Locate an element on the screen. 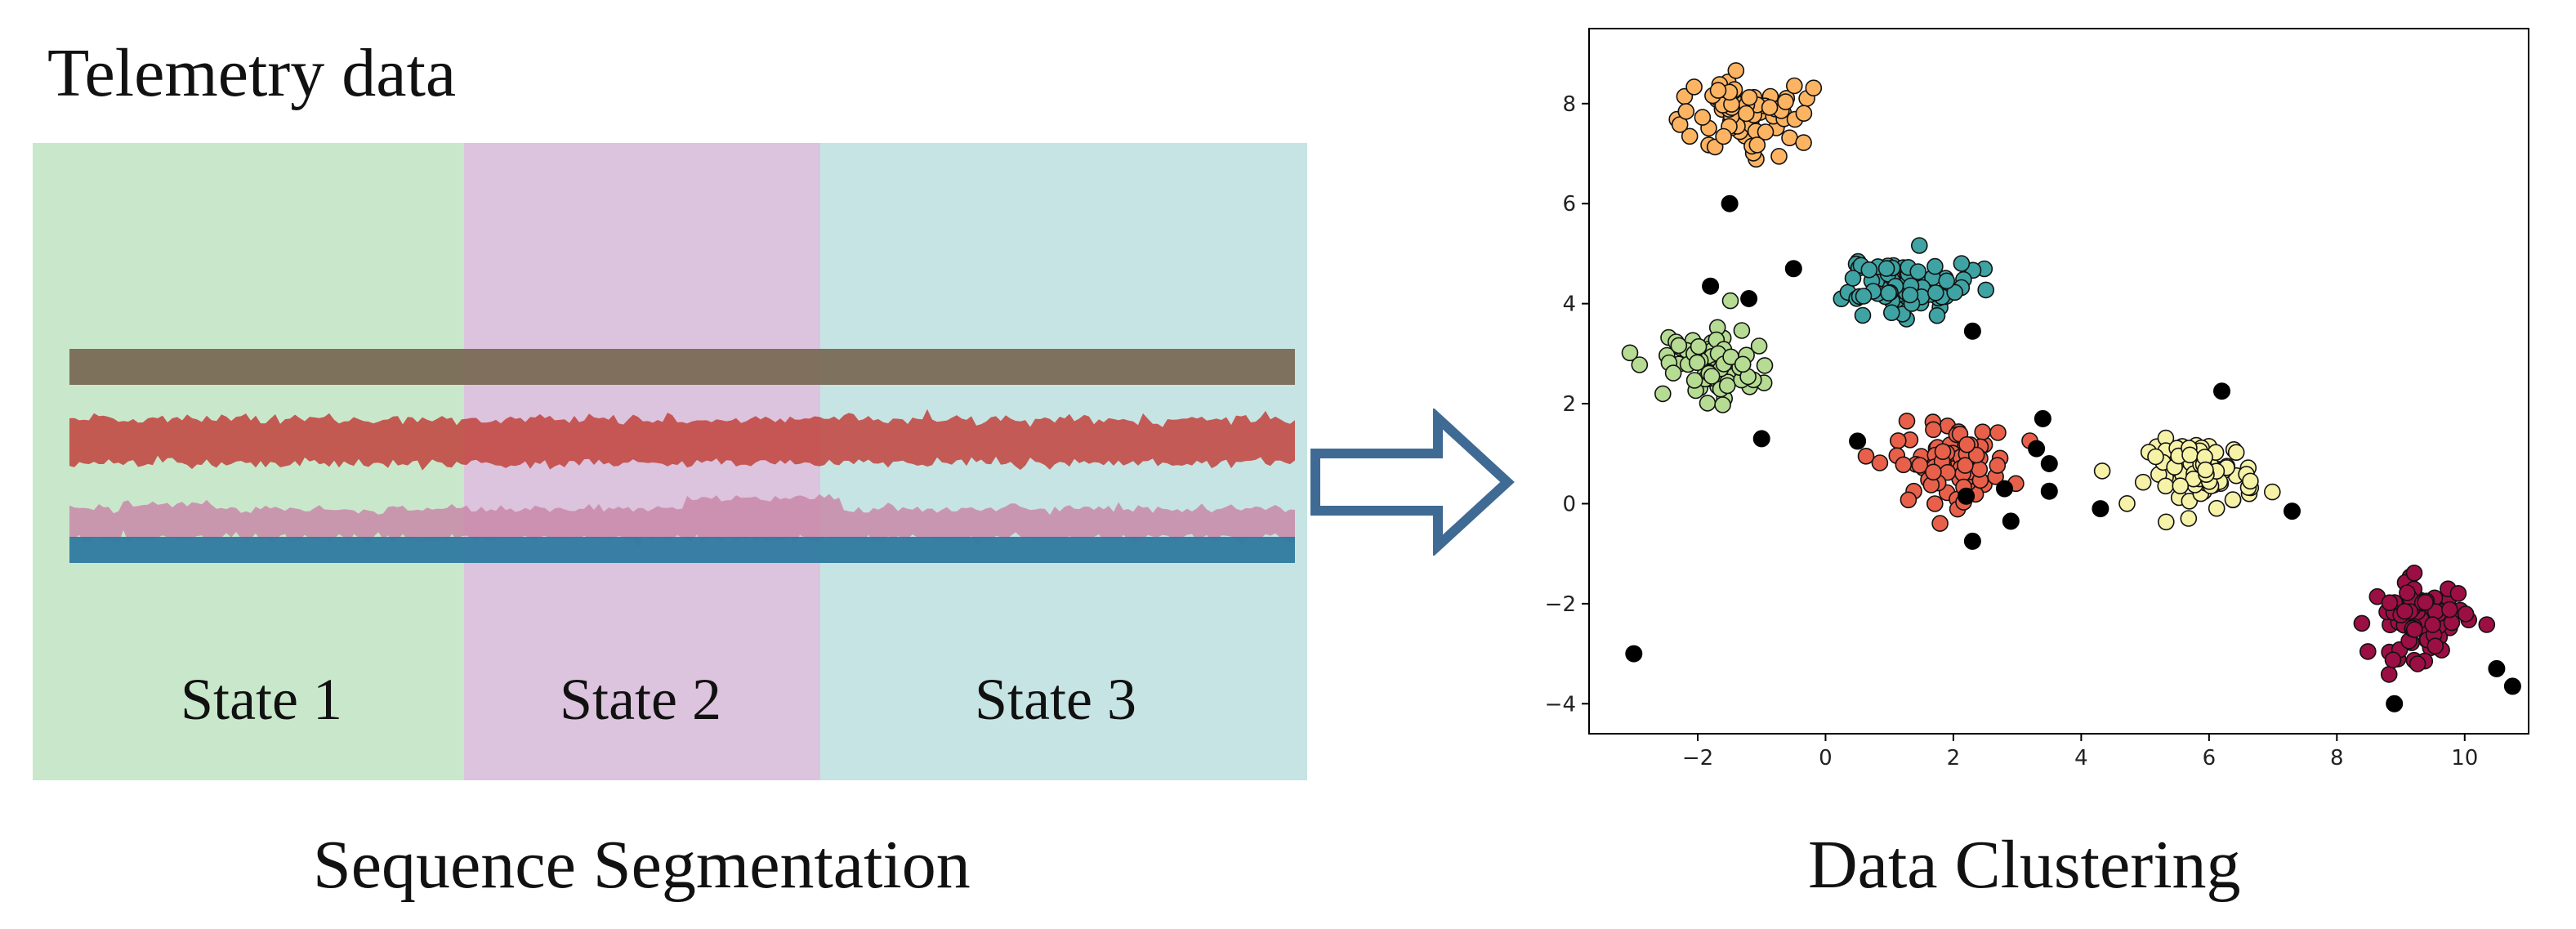 The image size is (2576, 929). y-tick-label: −2 is located at coordinates (1561, 604).